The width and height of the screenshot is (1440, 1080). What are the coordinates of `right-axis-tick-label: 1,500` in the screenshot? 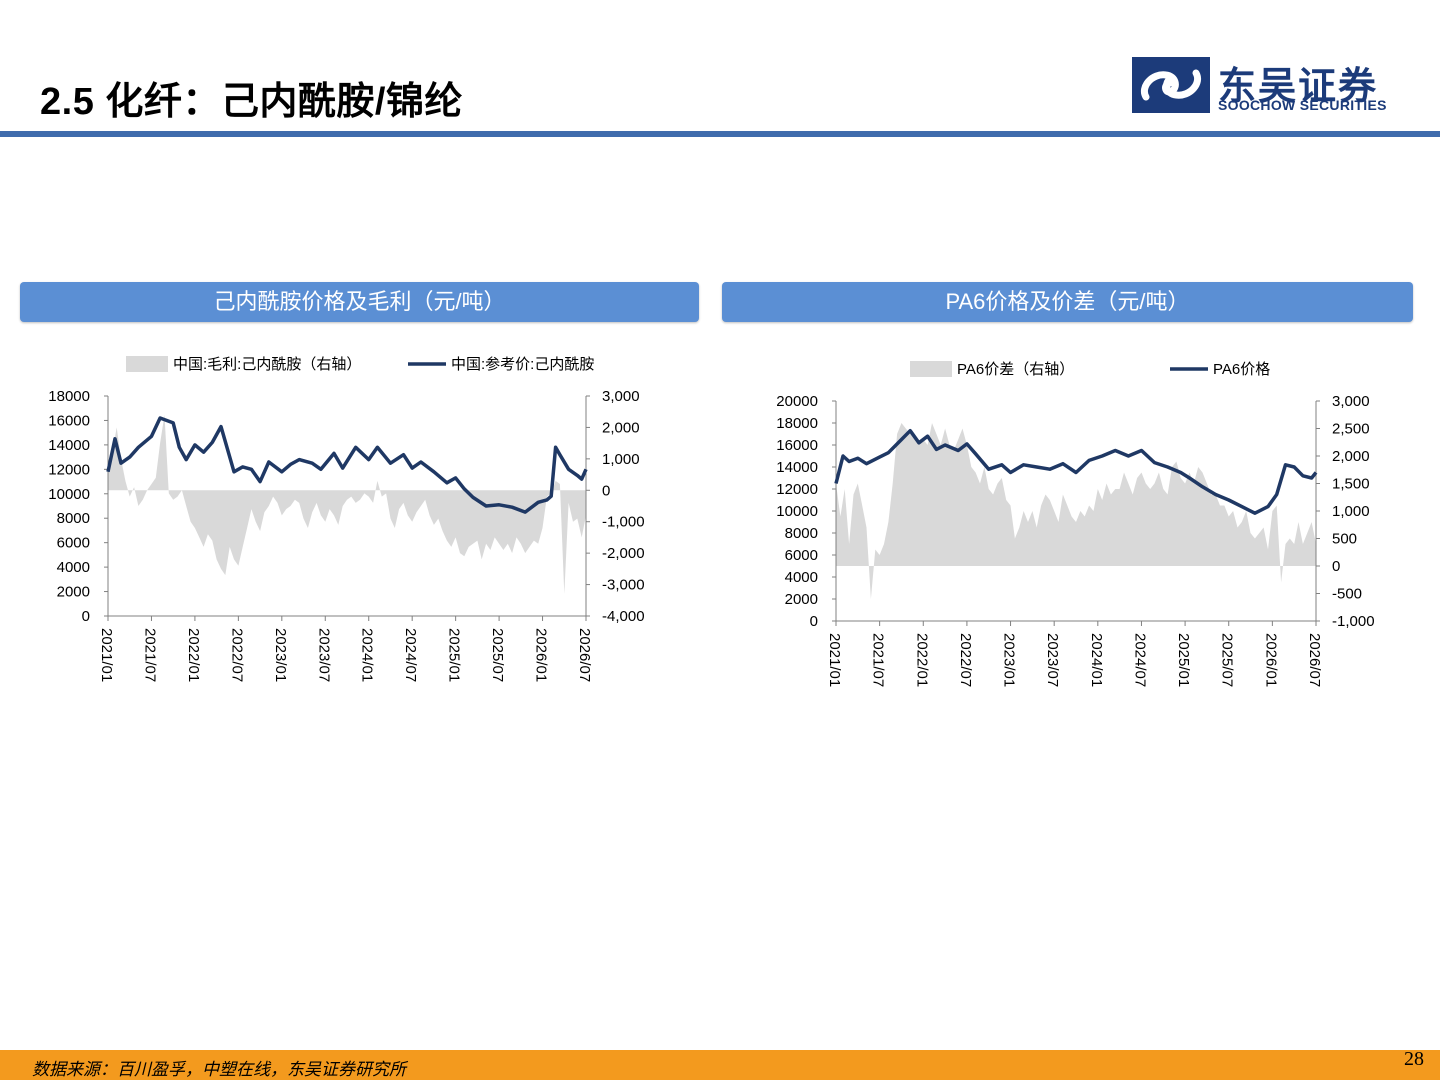 It's located at (1351, 484).